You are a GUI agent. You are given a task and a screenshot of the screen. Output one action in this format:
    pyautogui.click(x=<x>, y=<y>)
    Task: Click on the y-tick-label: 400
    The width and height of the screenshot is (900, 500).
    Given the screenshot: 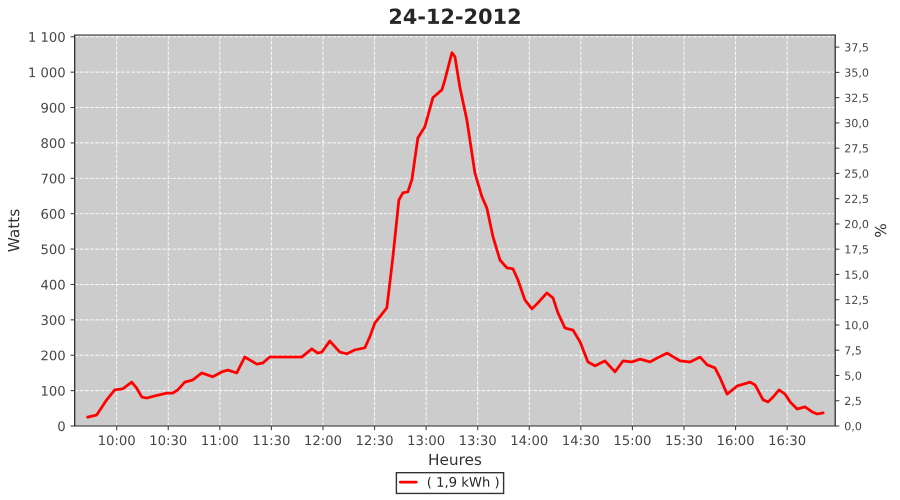 What is the action you would take?
    pyautogui.click(x=53, y=285)
    